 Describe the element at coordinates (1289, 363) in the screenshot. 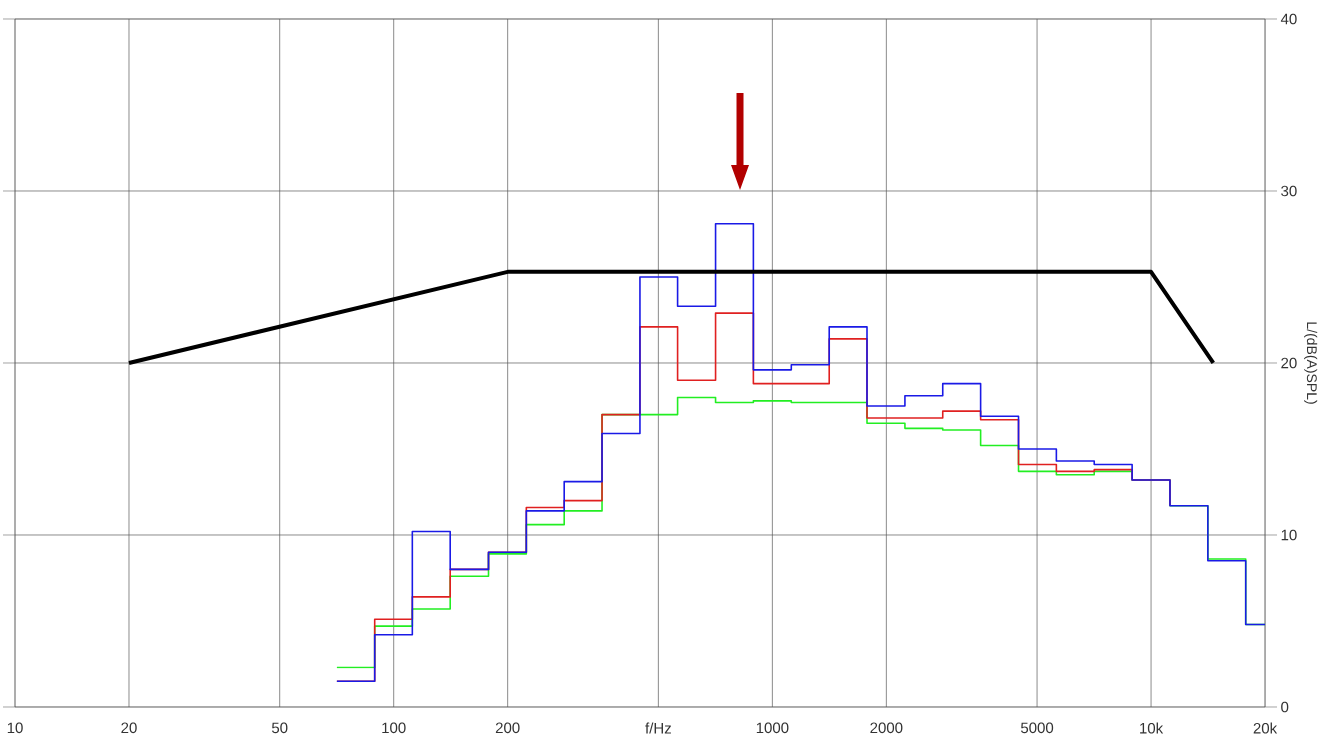

I see `y-tick-label: 20` at that location.